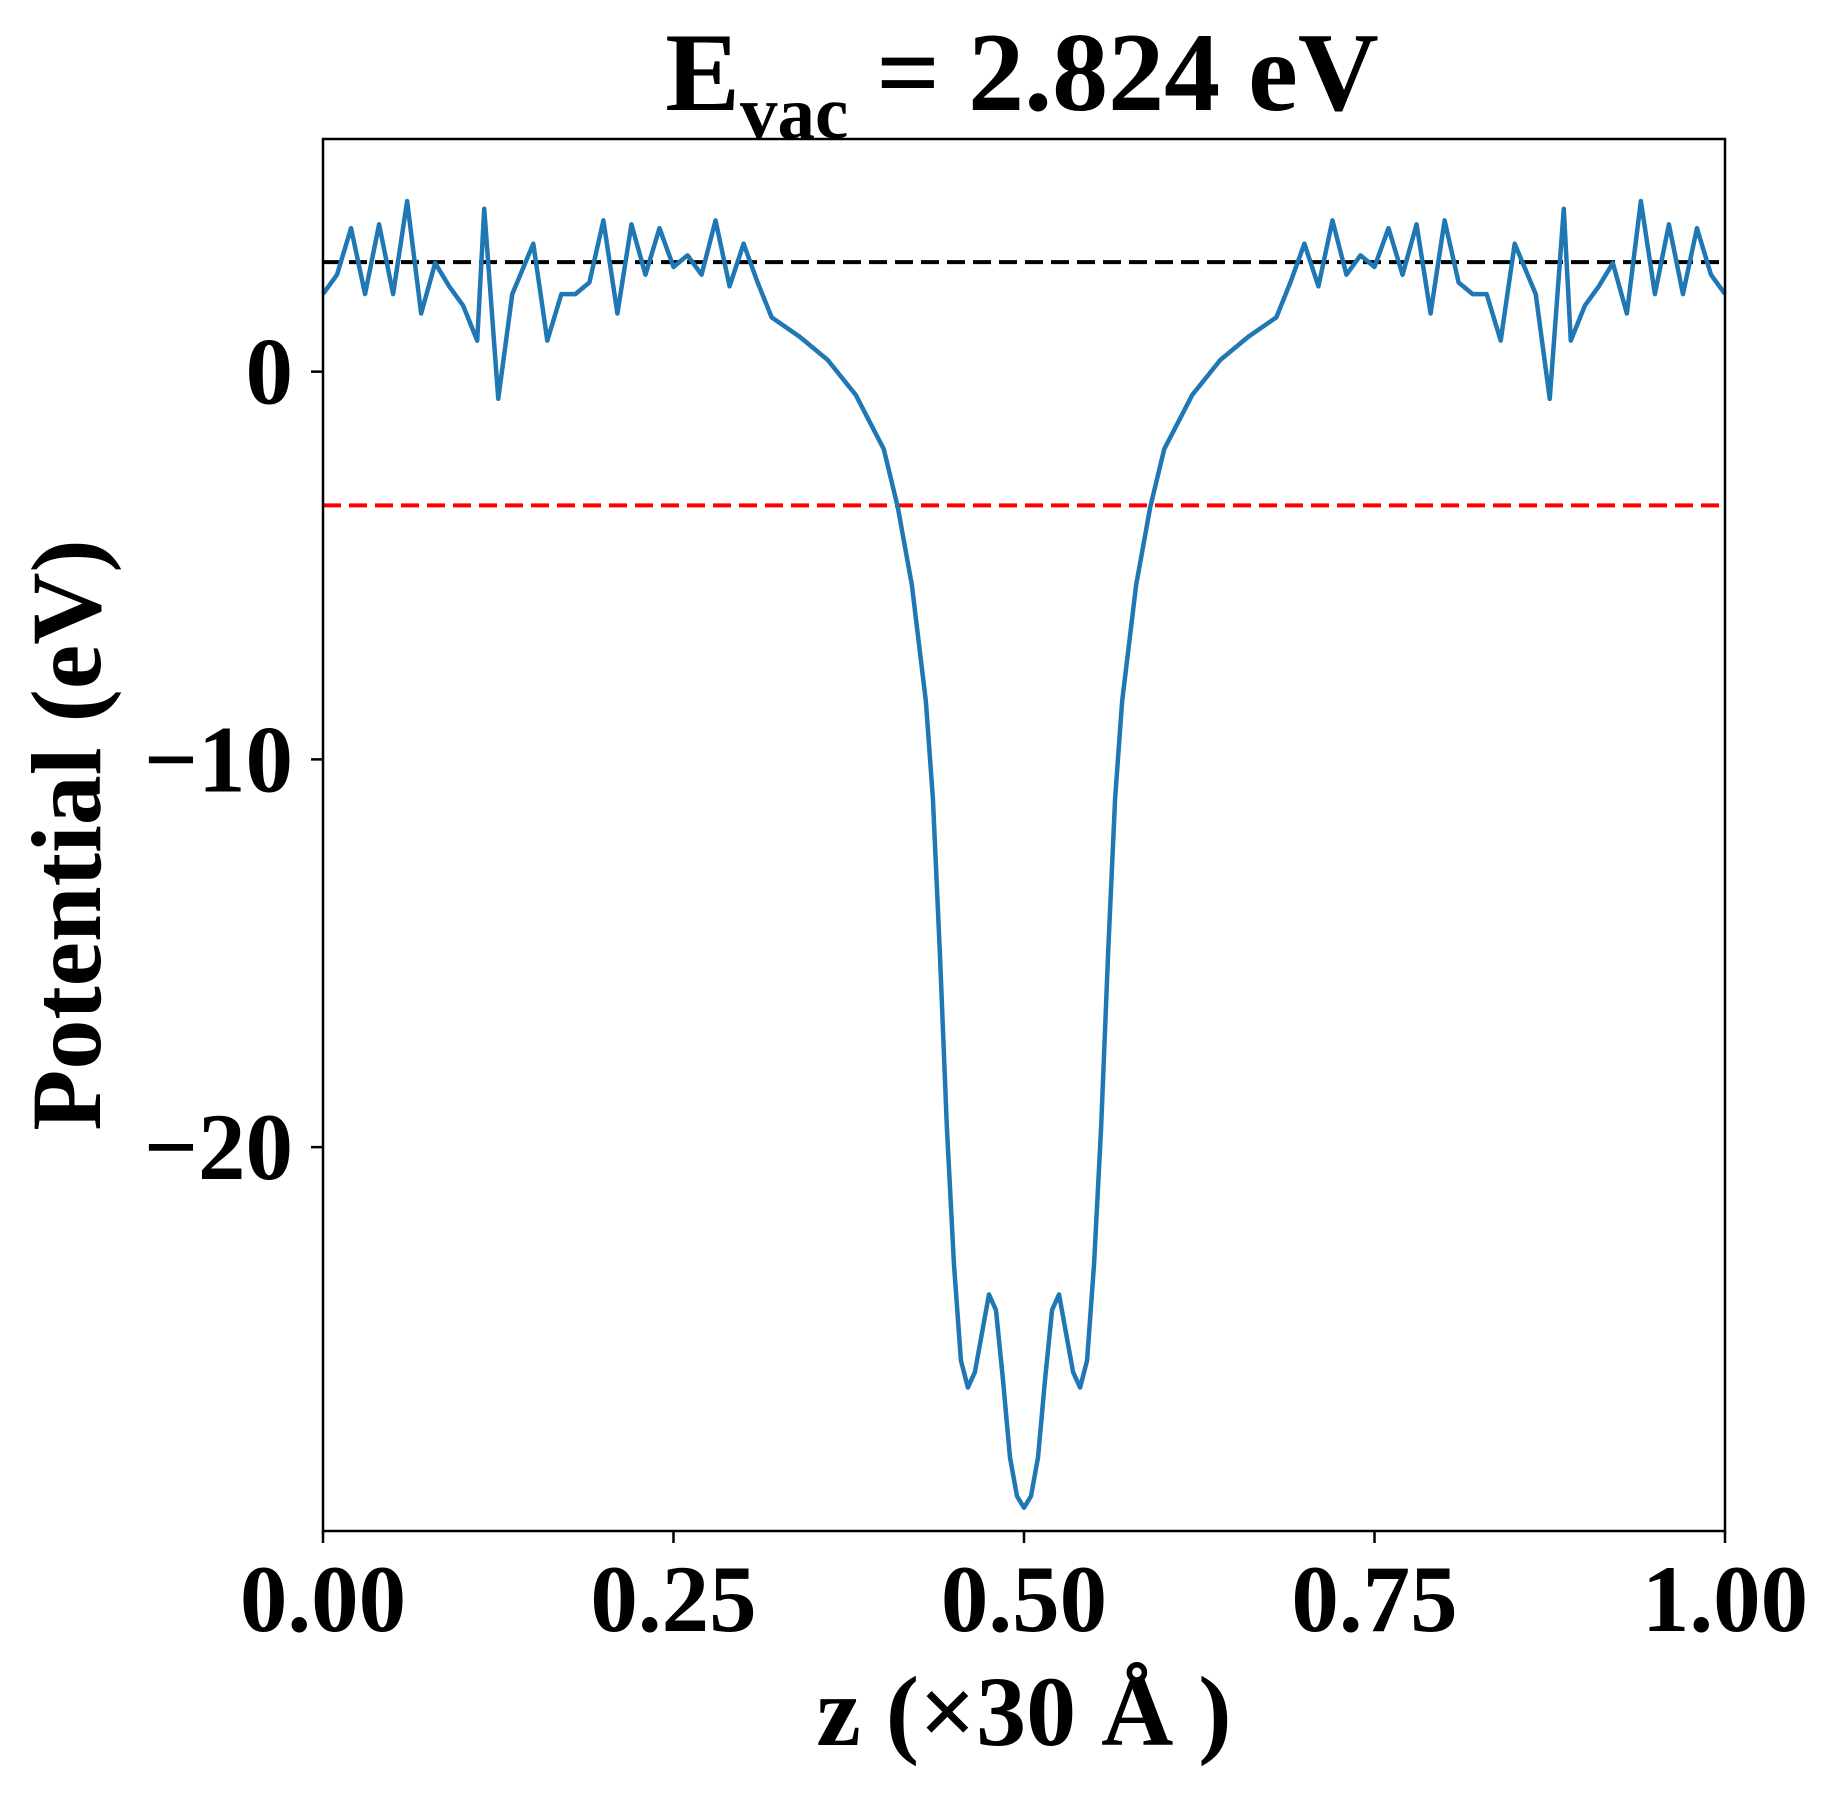  What do you see at coordinates (1024, 1599) in the screenshot?
I see `x-tick-label: 0.50` at bounding box center [1024, 1599].